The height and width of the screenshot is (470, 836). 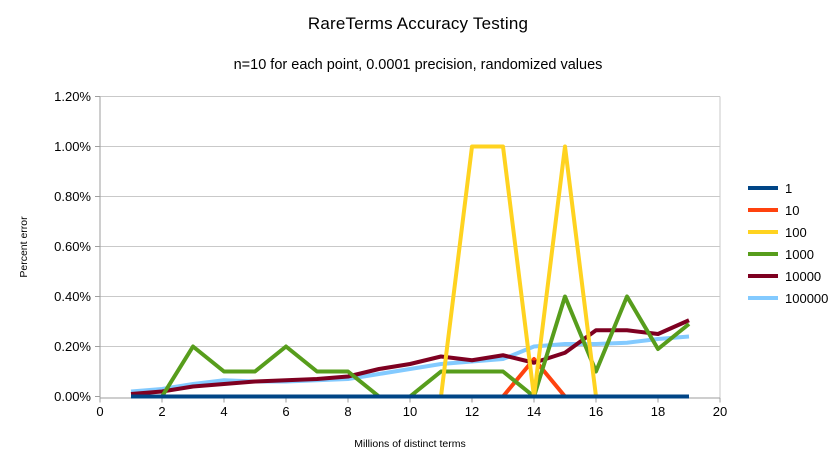 What do you see at coordinates (658, 411) in the screenshot?
I see `x-tick-label: 18` at bounding box center [658, 411].